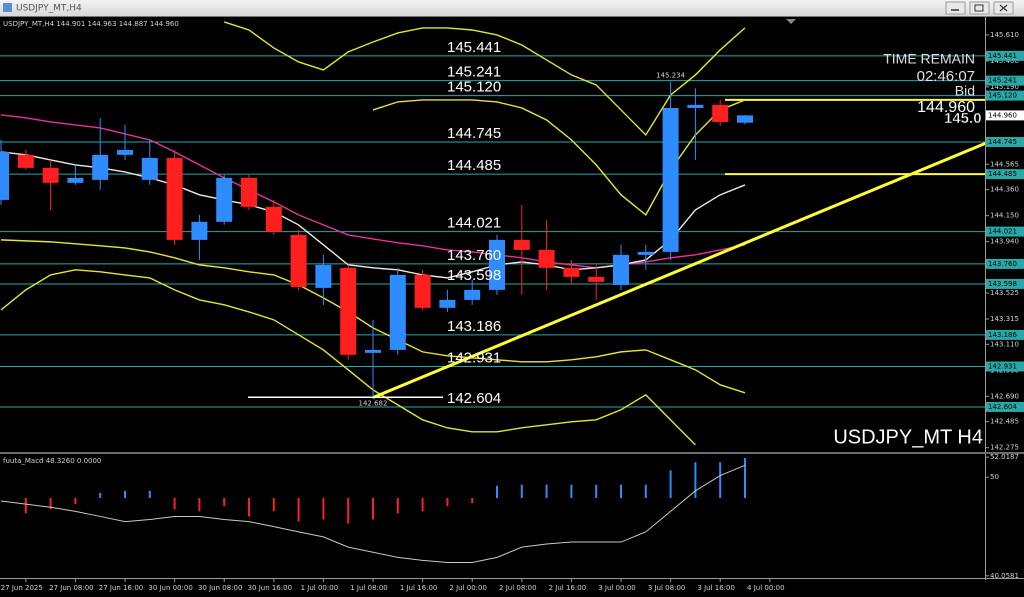 The height and width of the screenshot is (597, 1024). Describe the element at coordinates (1002, 232) in the screenshot. I see `level-price-label: 144.021` at that location.